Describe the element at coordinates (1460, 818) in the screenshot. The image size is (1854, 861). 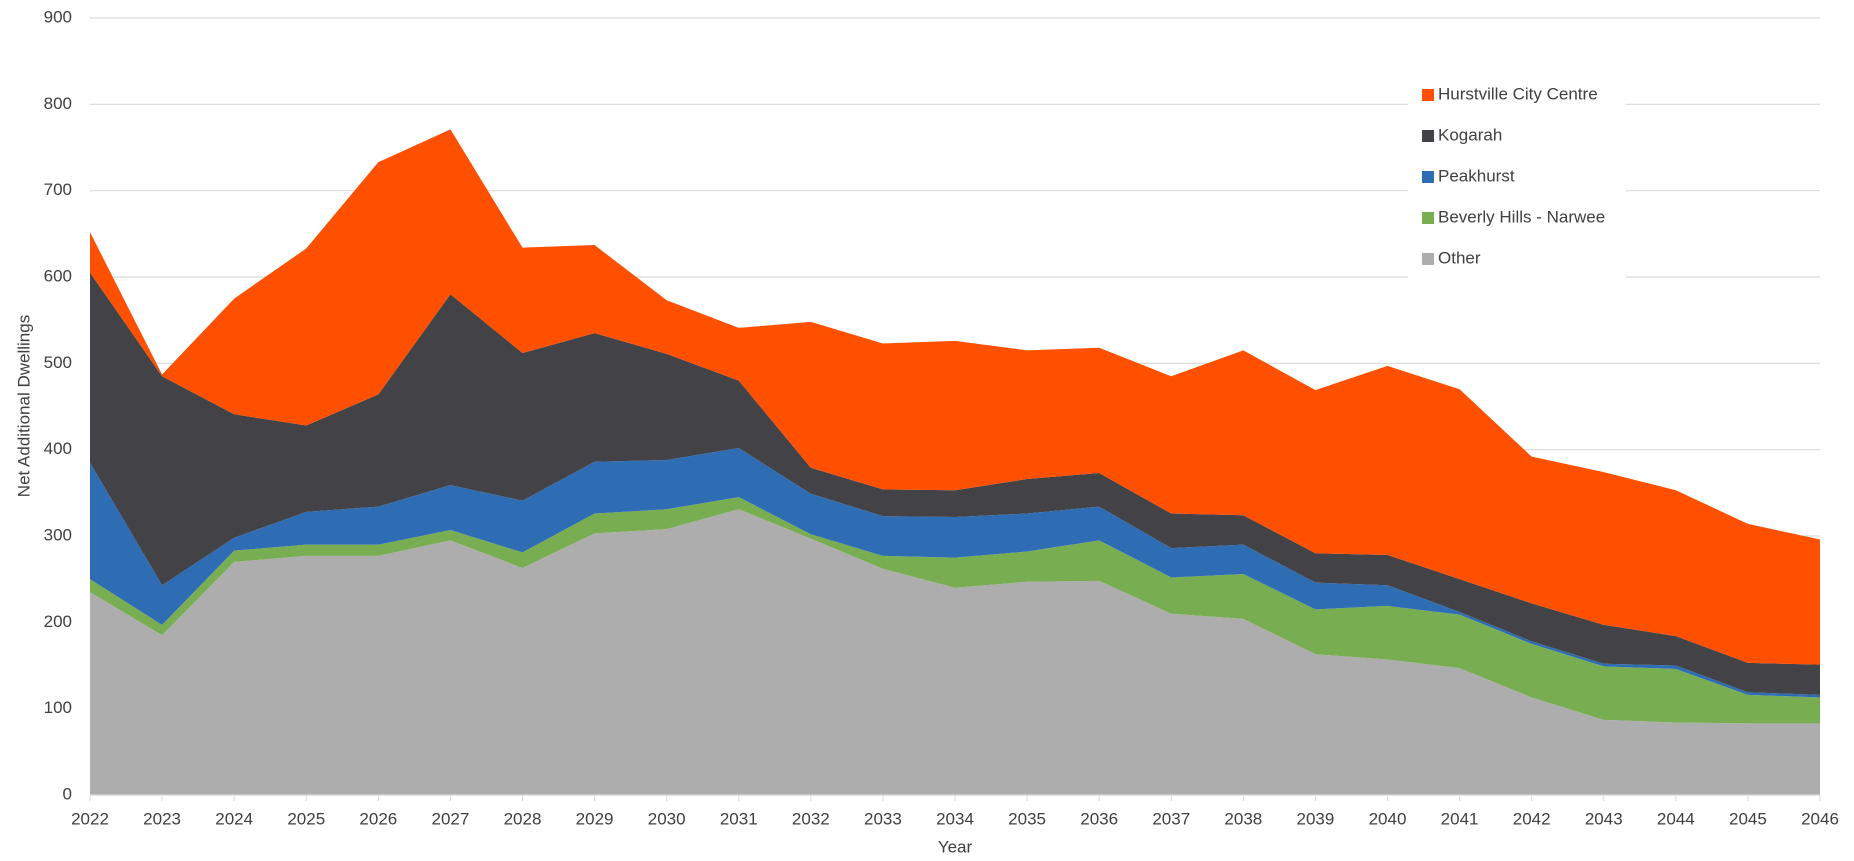
I see `x-tick-label: 2041` at that location.